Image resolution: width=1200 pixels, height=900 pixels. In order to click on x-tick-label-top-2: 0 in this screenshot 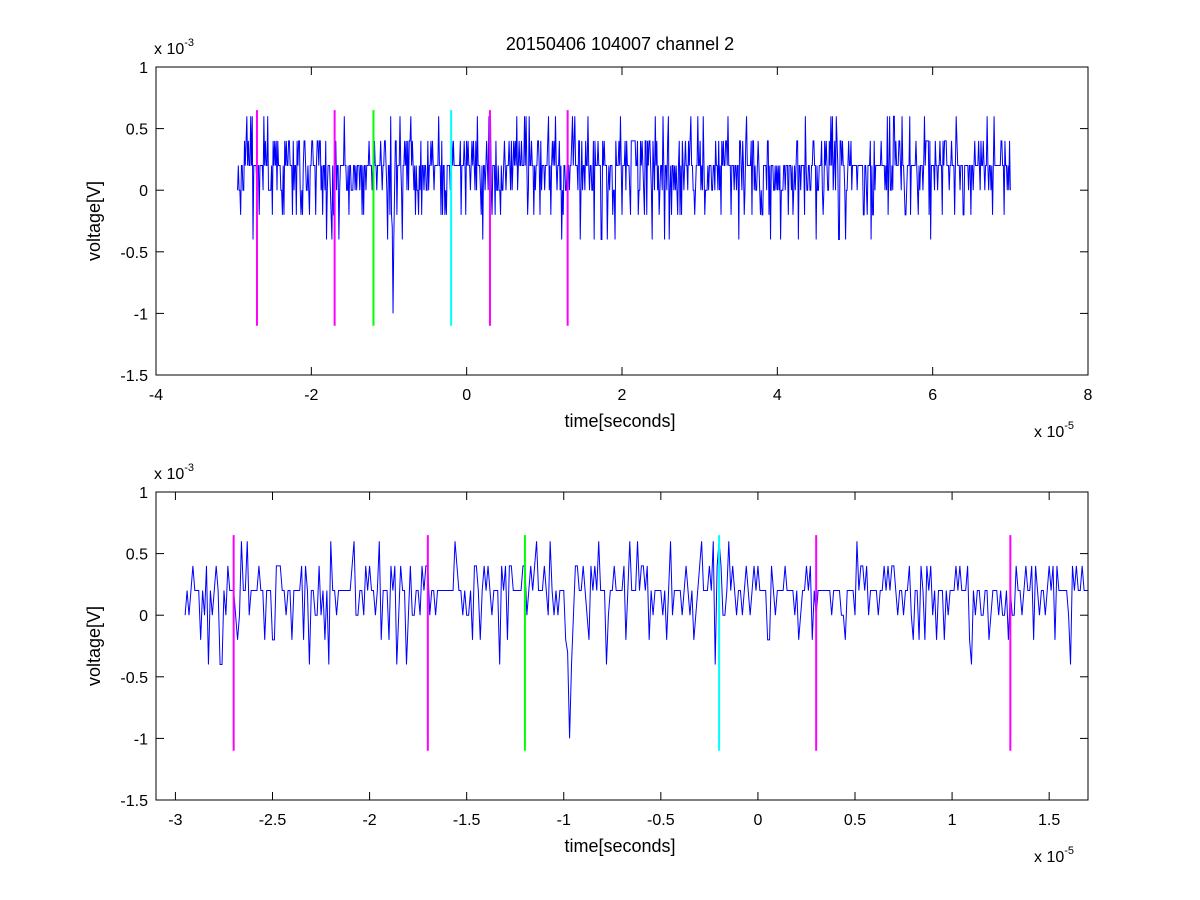, I will do `click(466, 395)`.